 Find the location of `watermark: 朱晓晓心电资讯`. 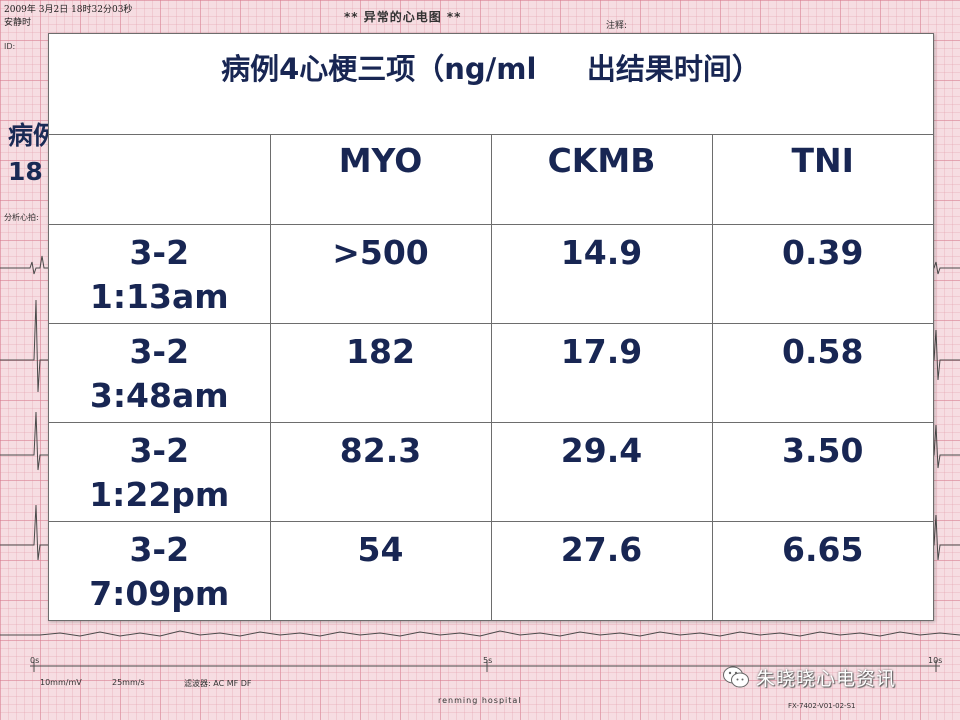

watermark: 朱晓晓心电资讯 is located at coordinates (809, 677).